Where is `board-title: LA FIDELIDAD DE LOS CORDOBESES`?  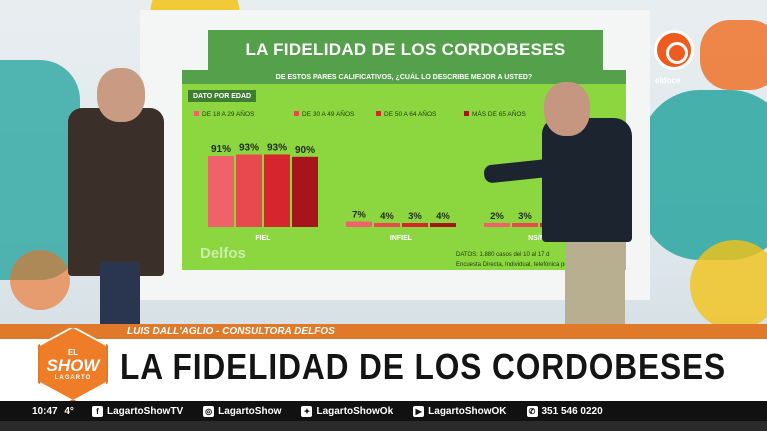
board-title: LA FIDELIDAD DE LOS CORDOBESES is located at coordinates (405, 50).